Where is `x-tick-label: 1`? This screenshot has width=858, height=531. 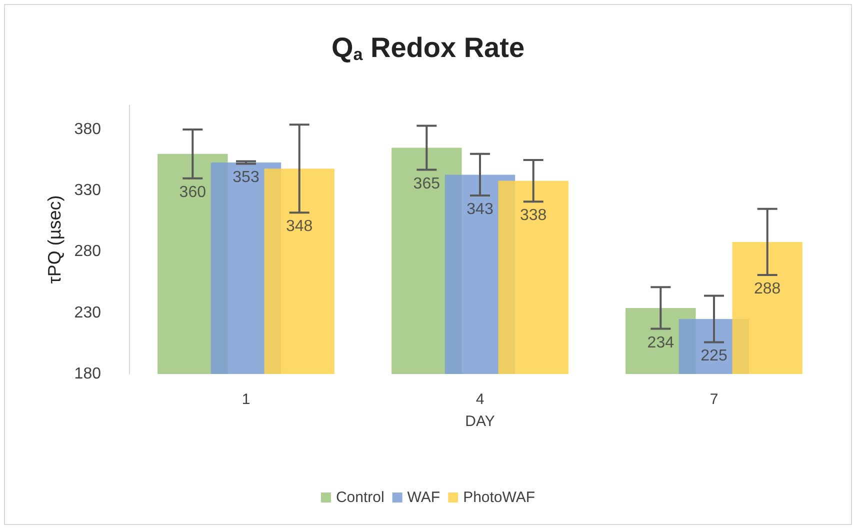
x-tick-label: 1 is located at coordinates (246, 399).